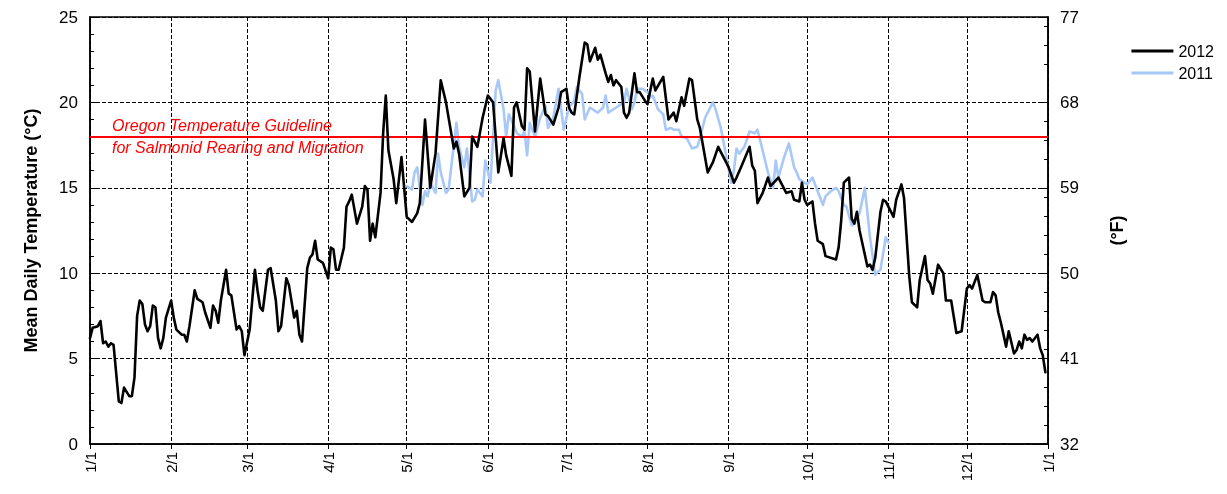 The width and height of the screenshot is (1227, 494). I want to click on legend-label: 2012, so click(1196, 51).